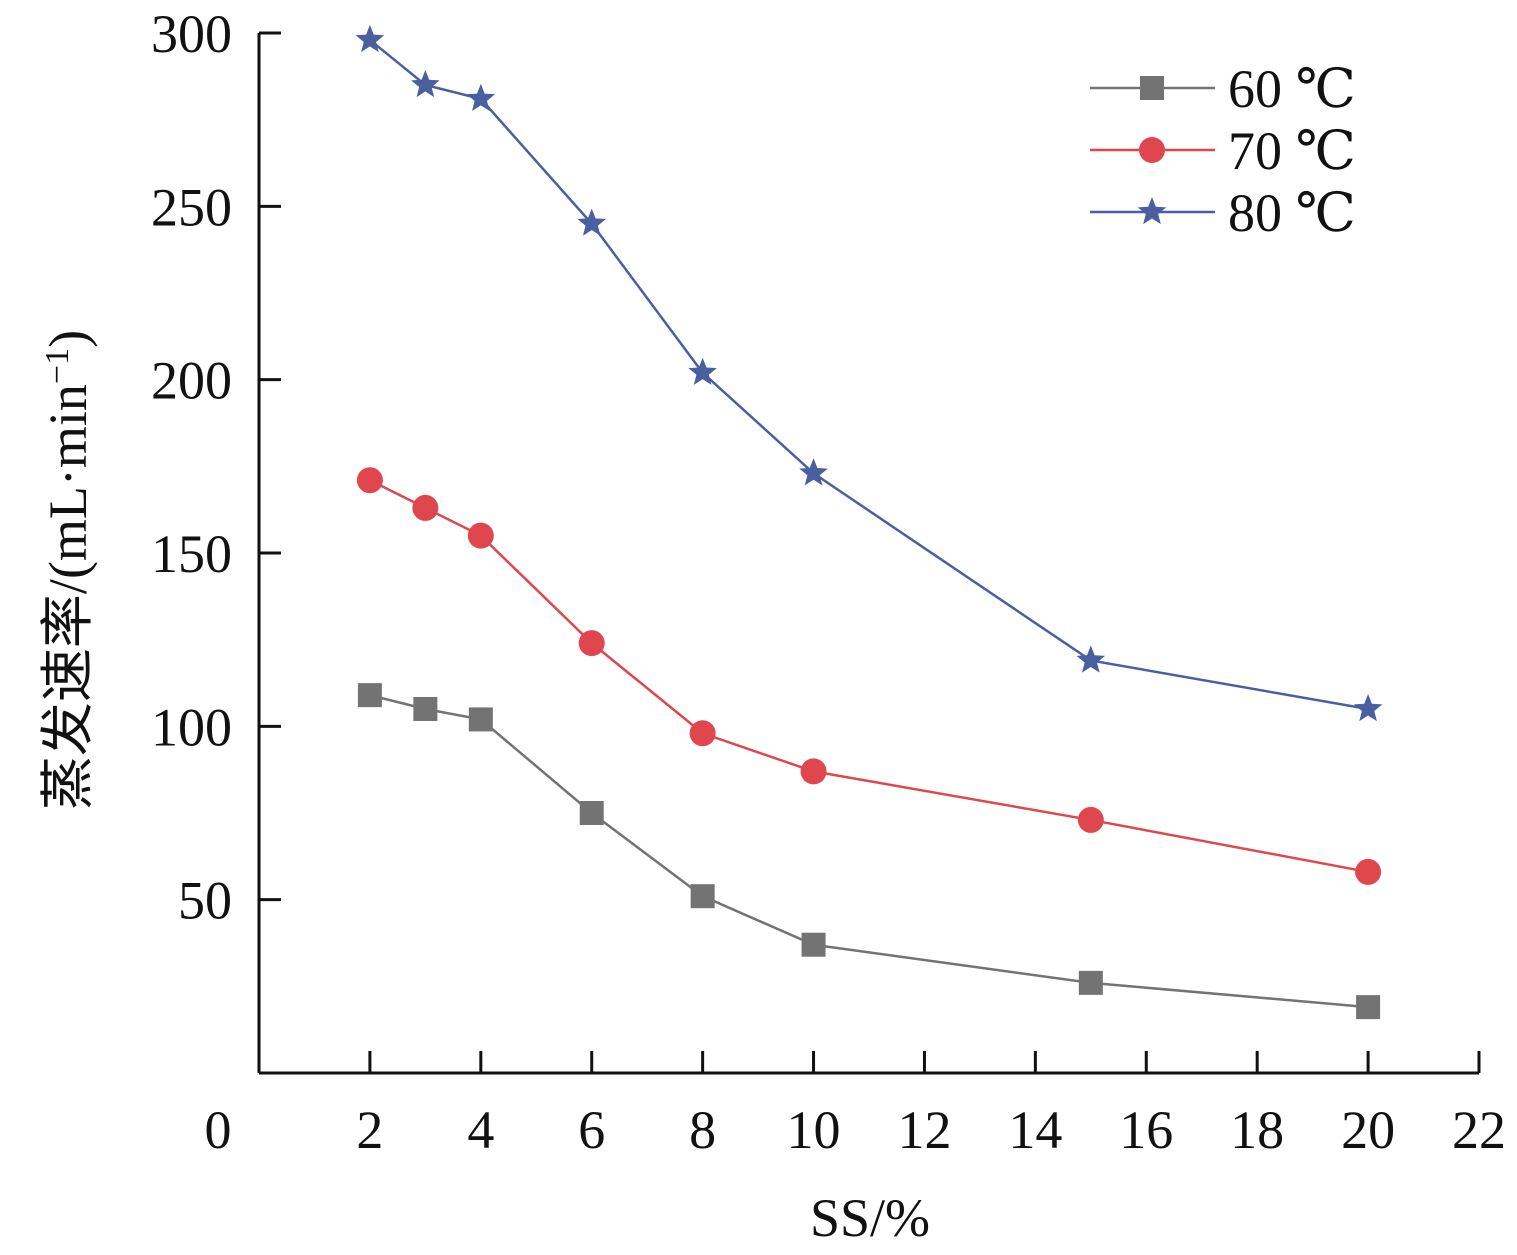  Describe the element at coordinates (924, 1130) in the screenshot. I see `x-tick-label: 12` at that location.